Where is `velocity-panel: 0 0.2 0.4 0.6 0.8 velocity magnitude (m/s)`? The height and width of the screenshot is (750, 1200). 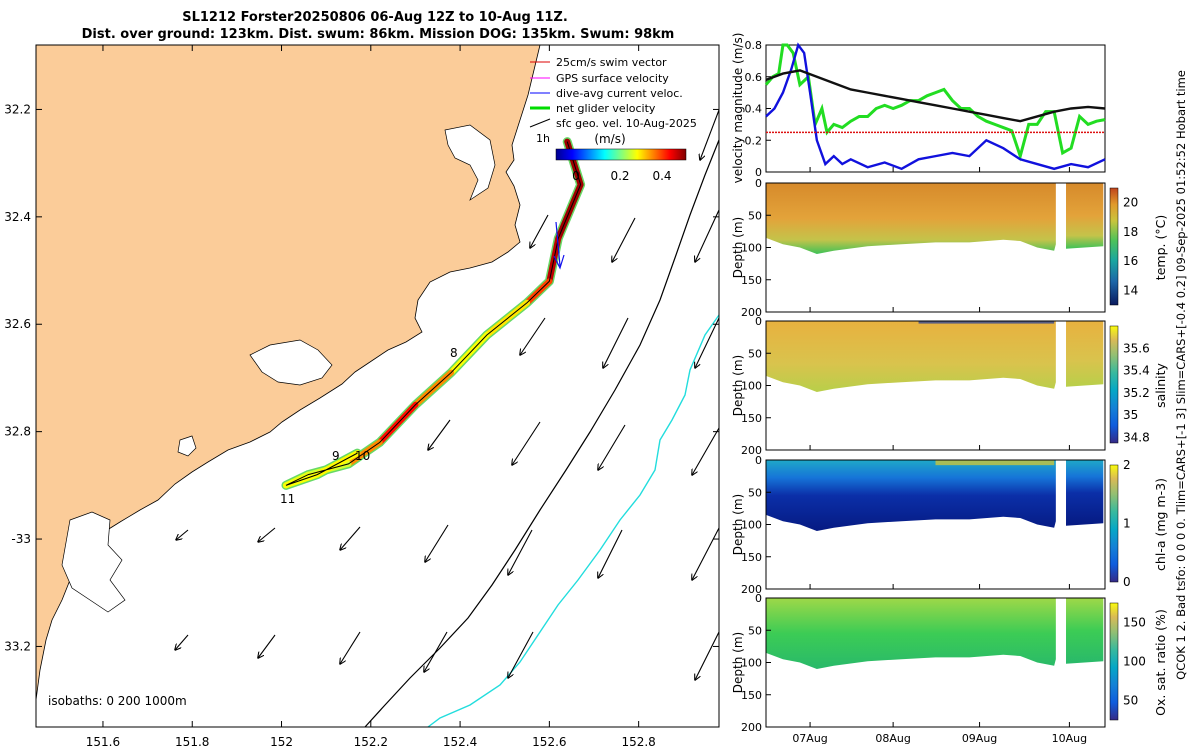 velocity-panel: 0 0.2 0.4 0.6 0.8 velocity magnitude (m/s) is located at coordinates (918, 108).